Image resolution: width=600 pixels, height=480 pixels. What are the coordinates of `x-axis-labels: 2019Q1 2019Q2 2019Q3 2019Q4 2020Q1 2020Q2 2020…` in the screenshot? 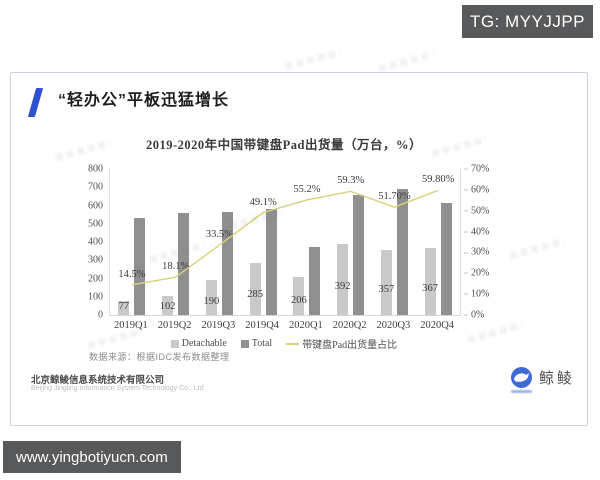 It's located at (284, 325).